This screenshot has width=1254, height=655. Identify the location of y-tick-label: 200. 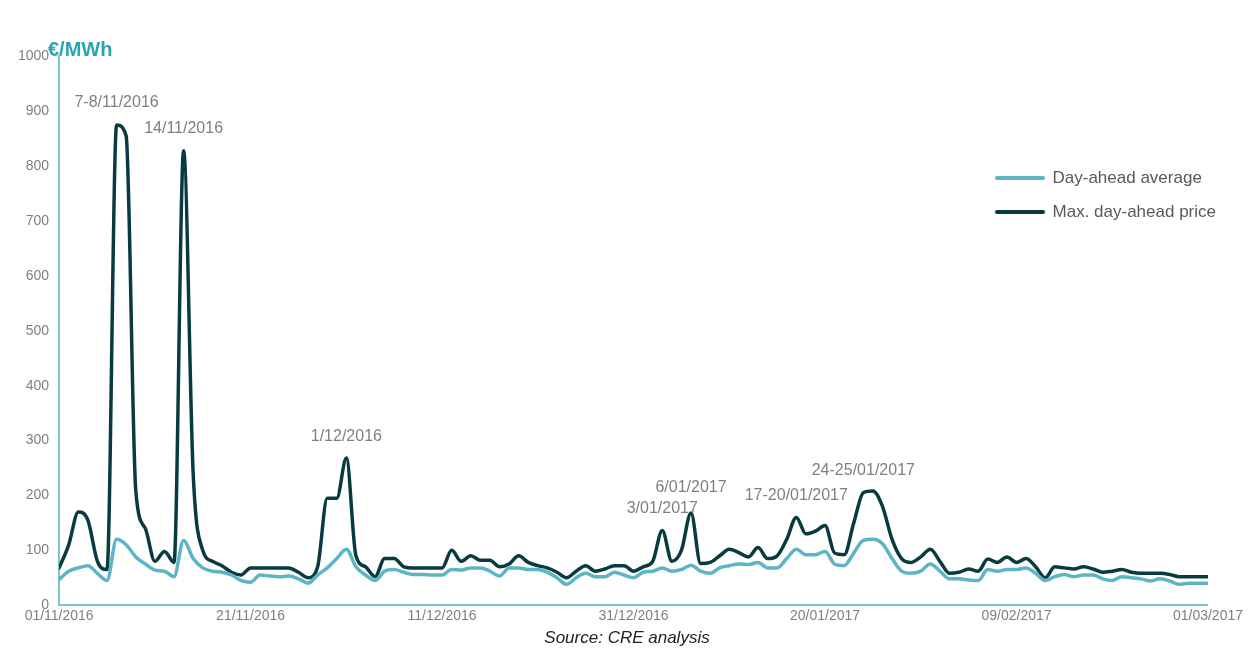
(37, 494).